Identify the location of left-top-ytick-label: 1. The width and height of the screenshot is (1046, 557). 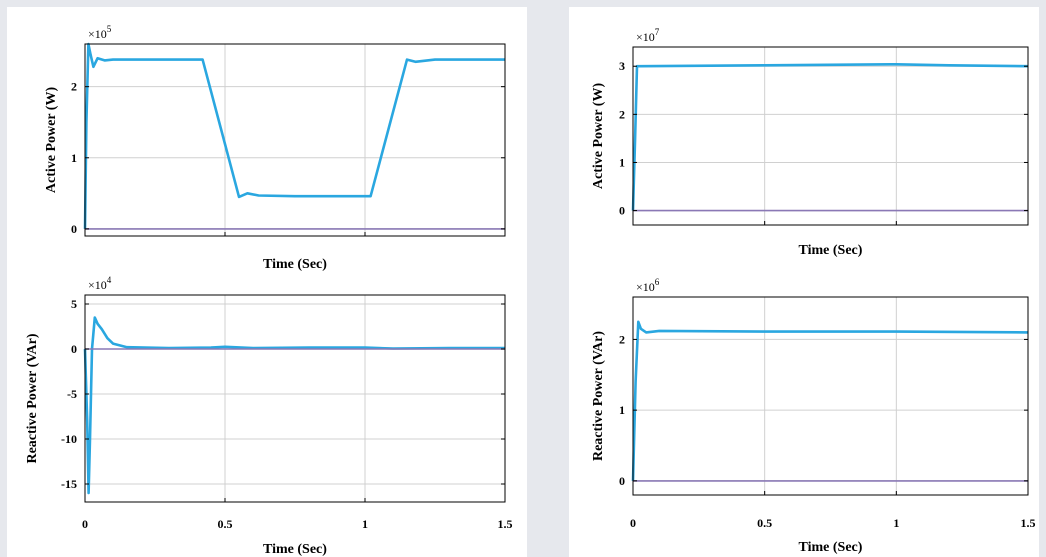
(74, 158).